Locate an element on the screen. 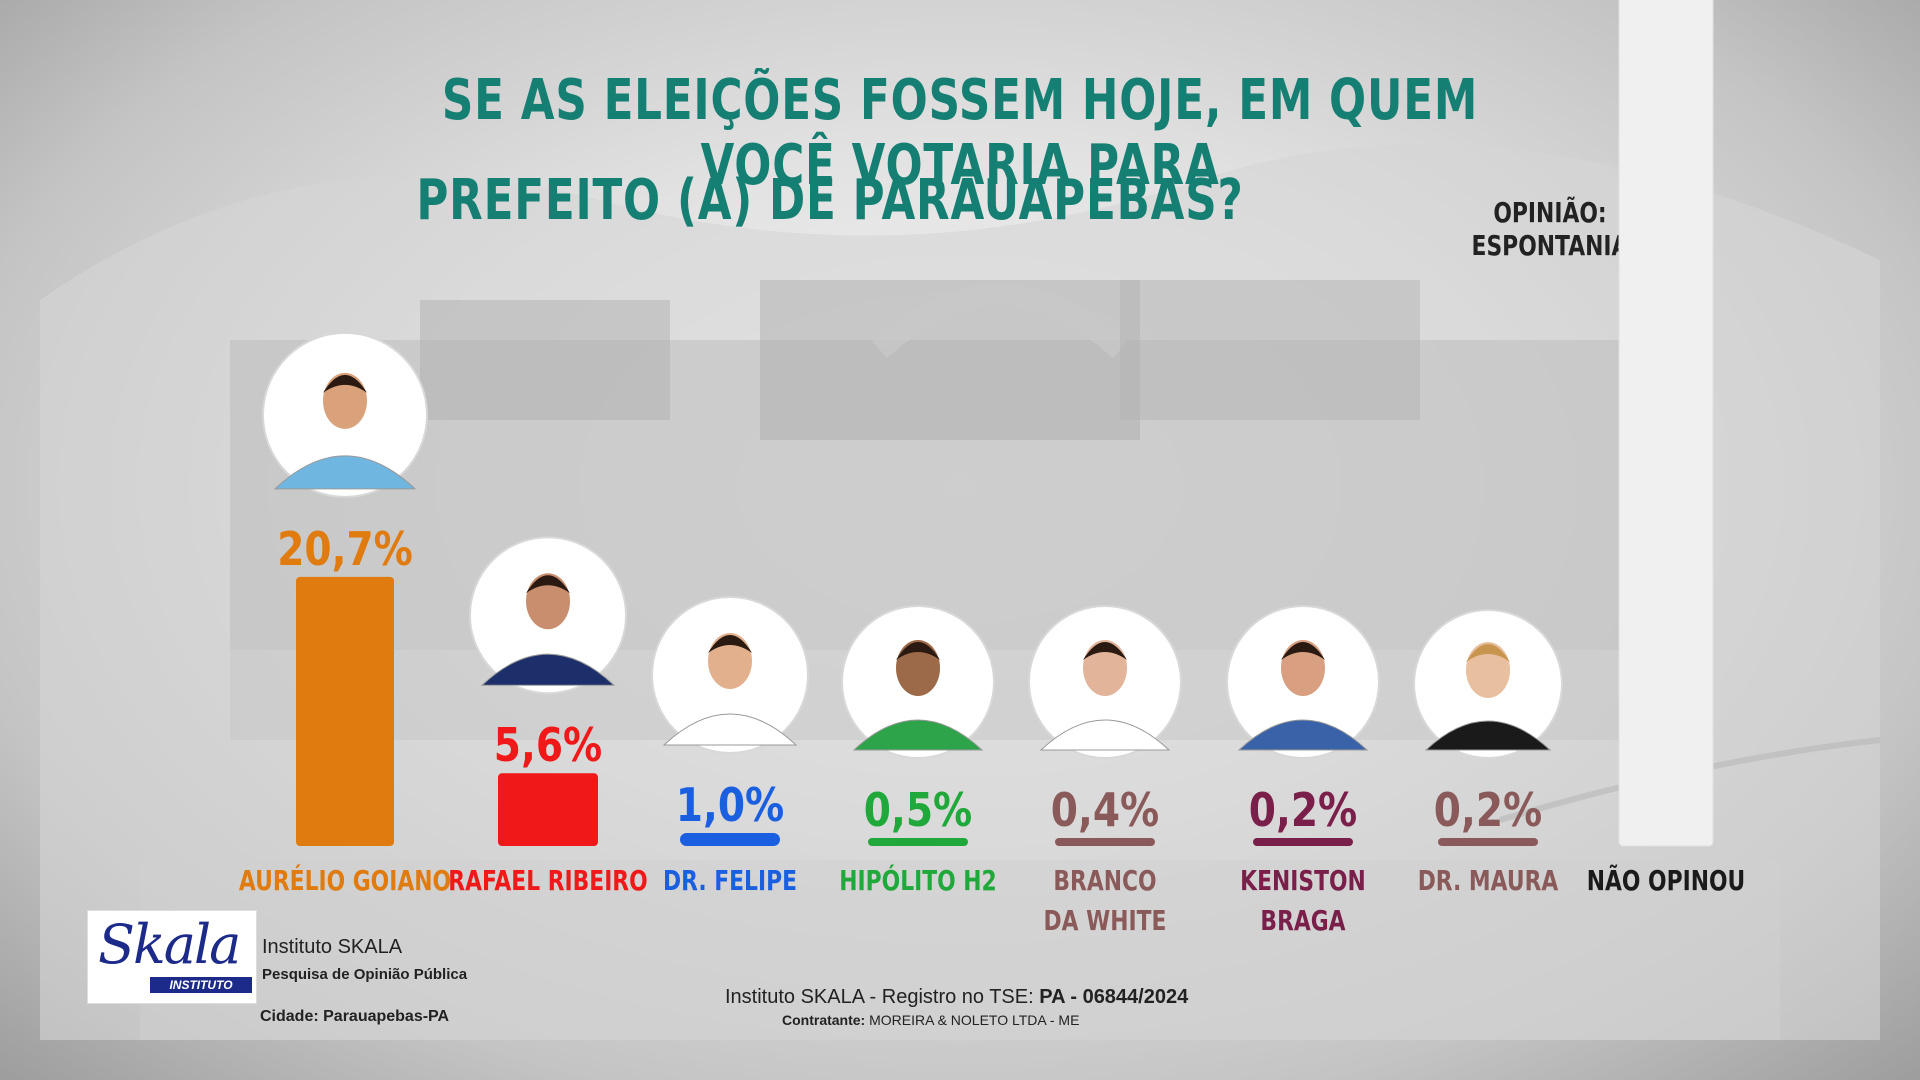  category-label: BRAGA is located at coordinates (1303, 920).